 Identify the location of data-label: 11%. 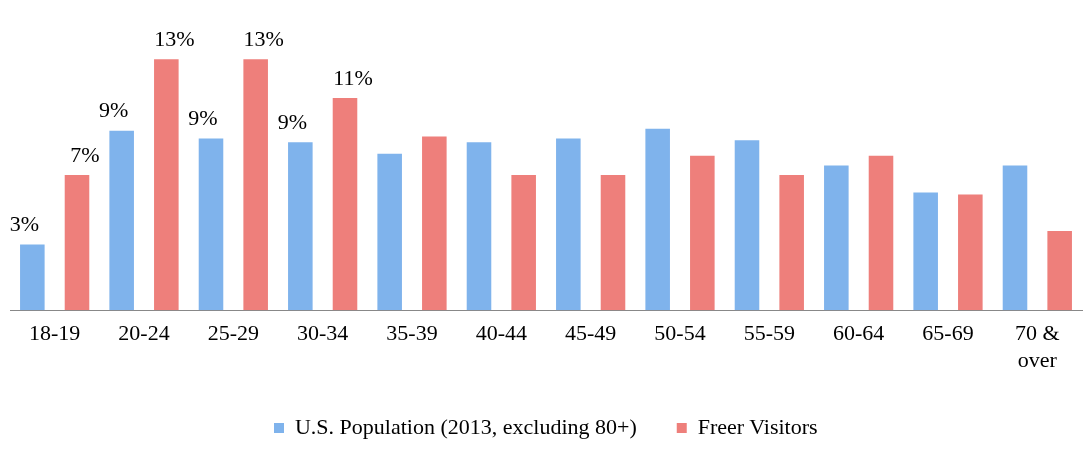
(353, 77).